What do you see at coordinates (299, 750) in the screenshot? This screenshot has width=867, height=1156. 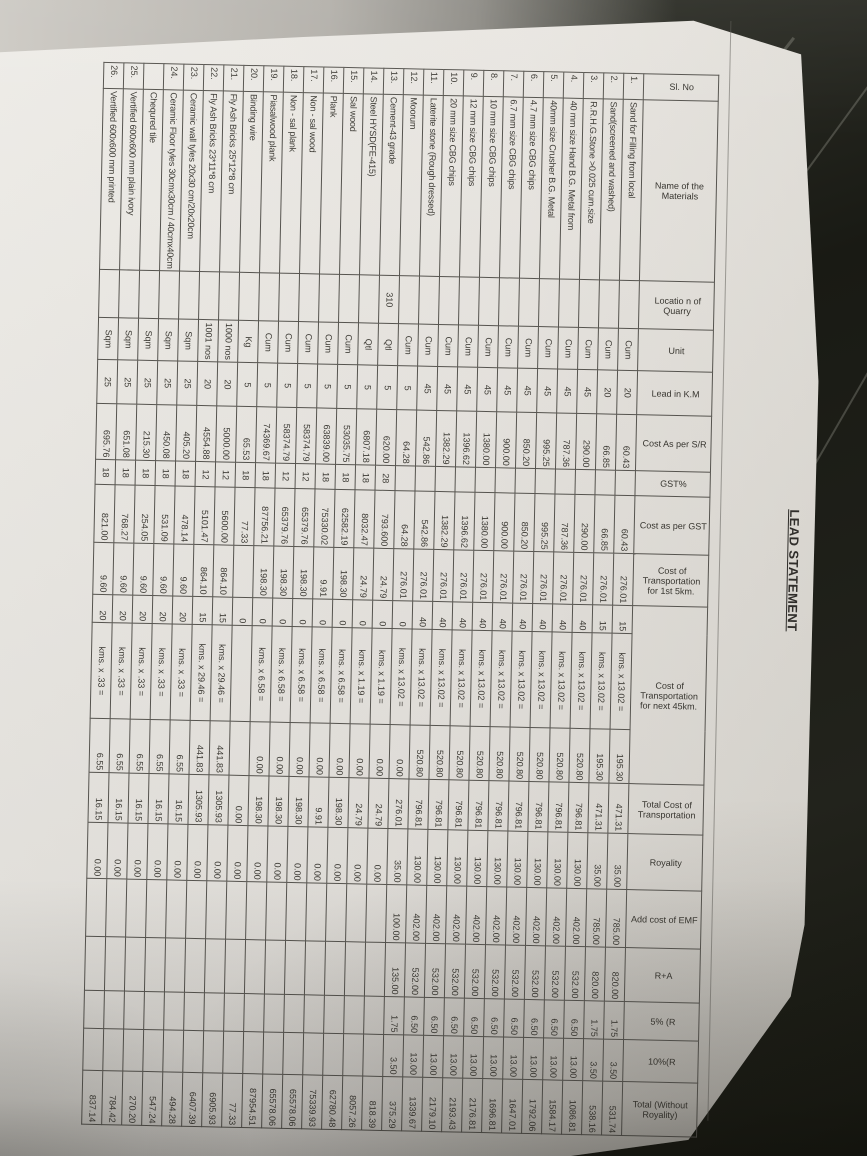 I see `cell-next45: 0.00` at bounding box center [299, 750].